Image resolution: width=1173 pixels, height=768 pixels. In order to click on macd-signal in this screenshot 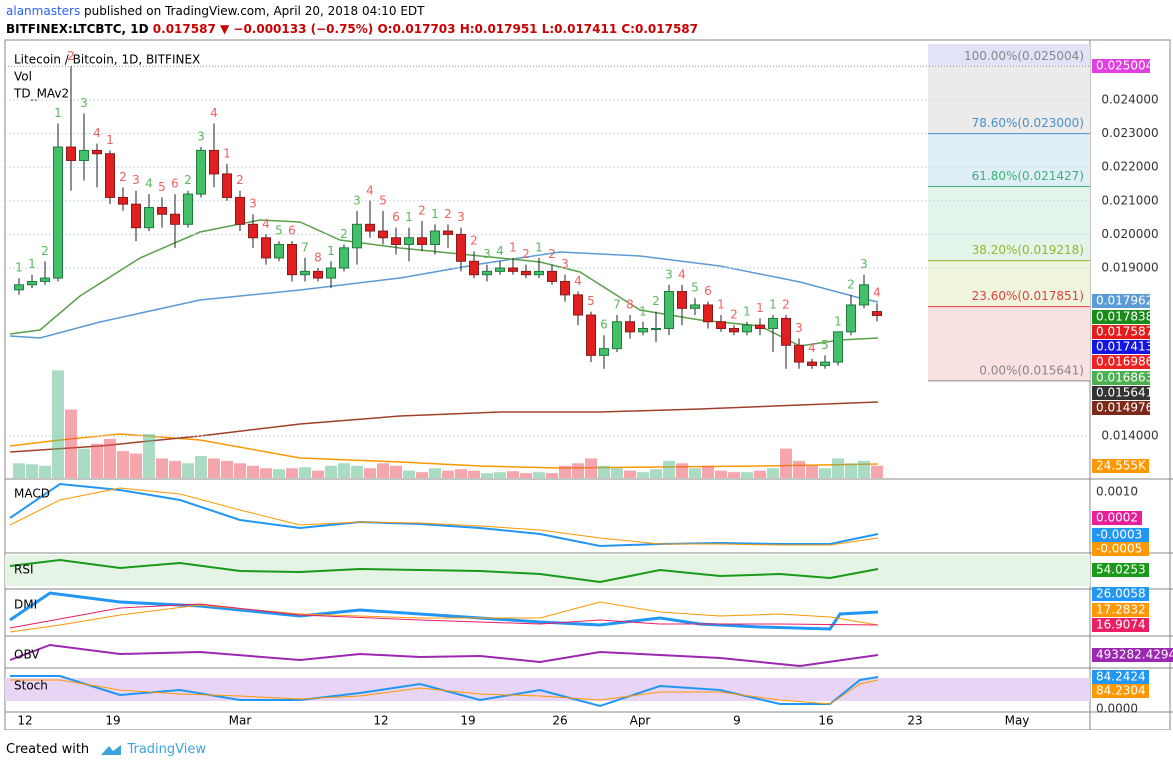, I will do `click(444, 516)`.